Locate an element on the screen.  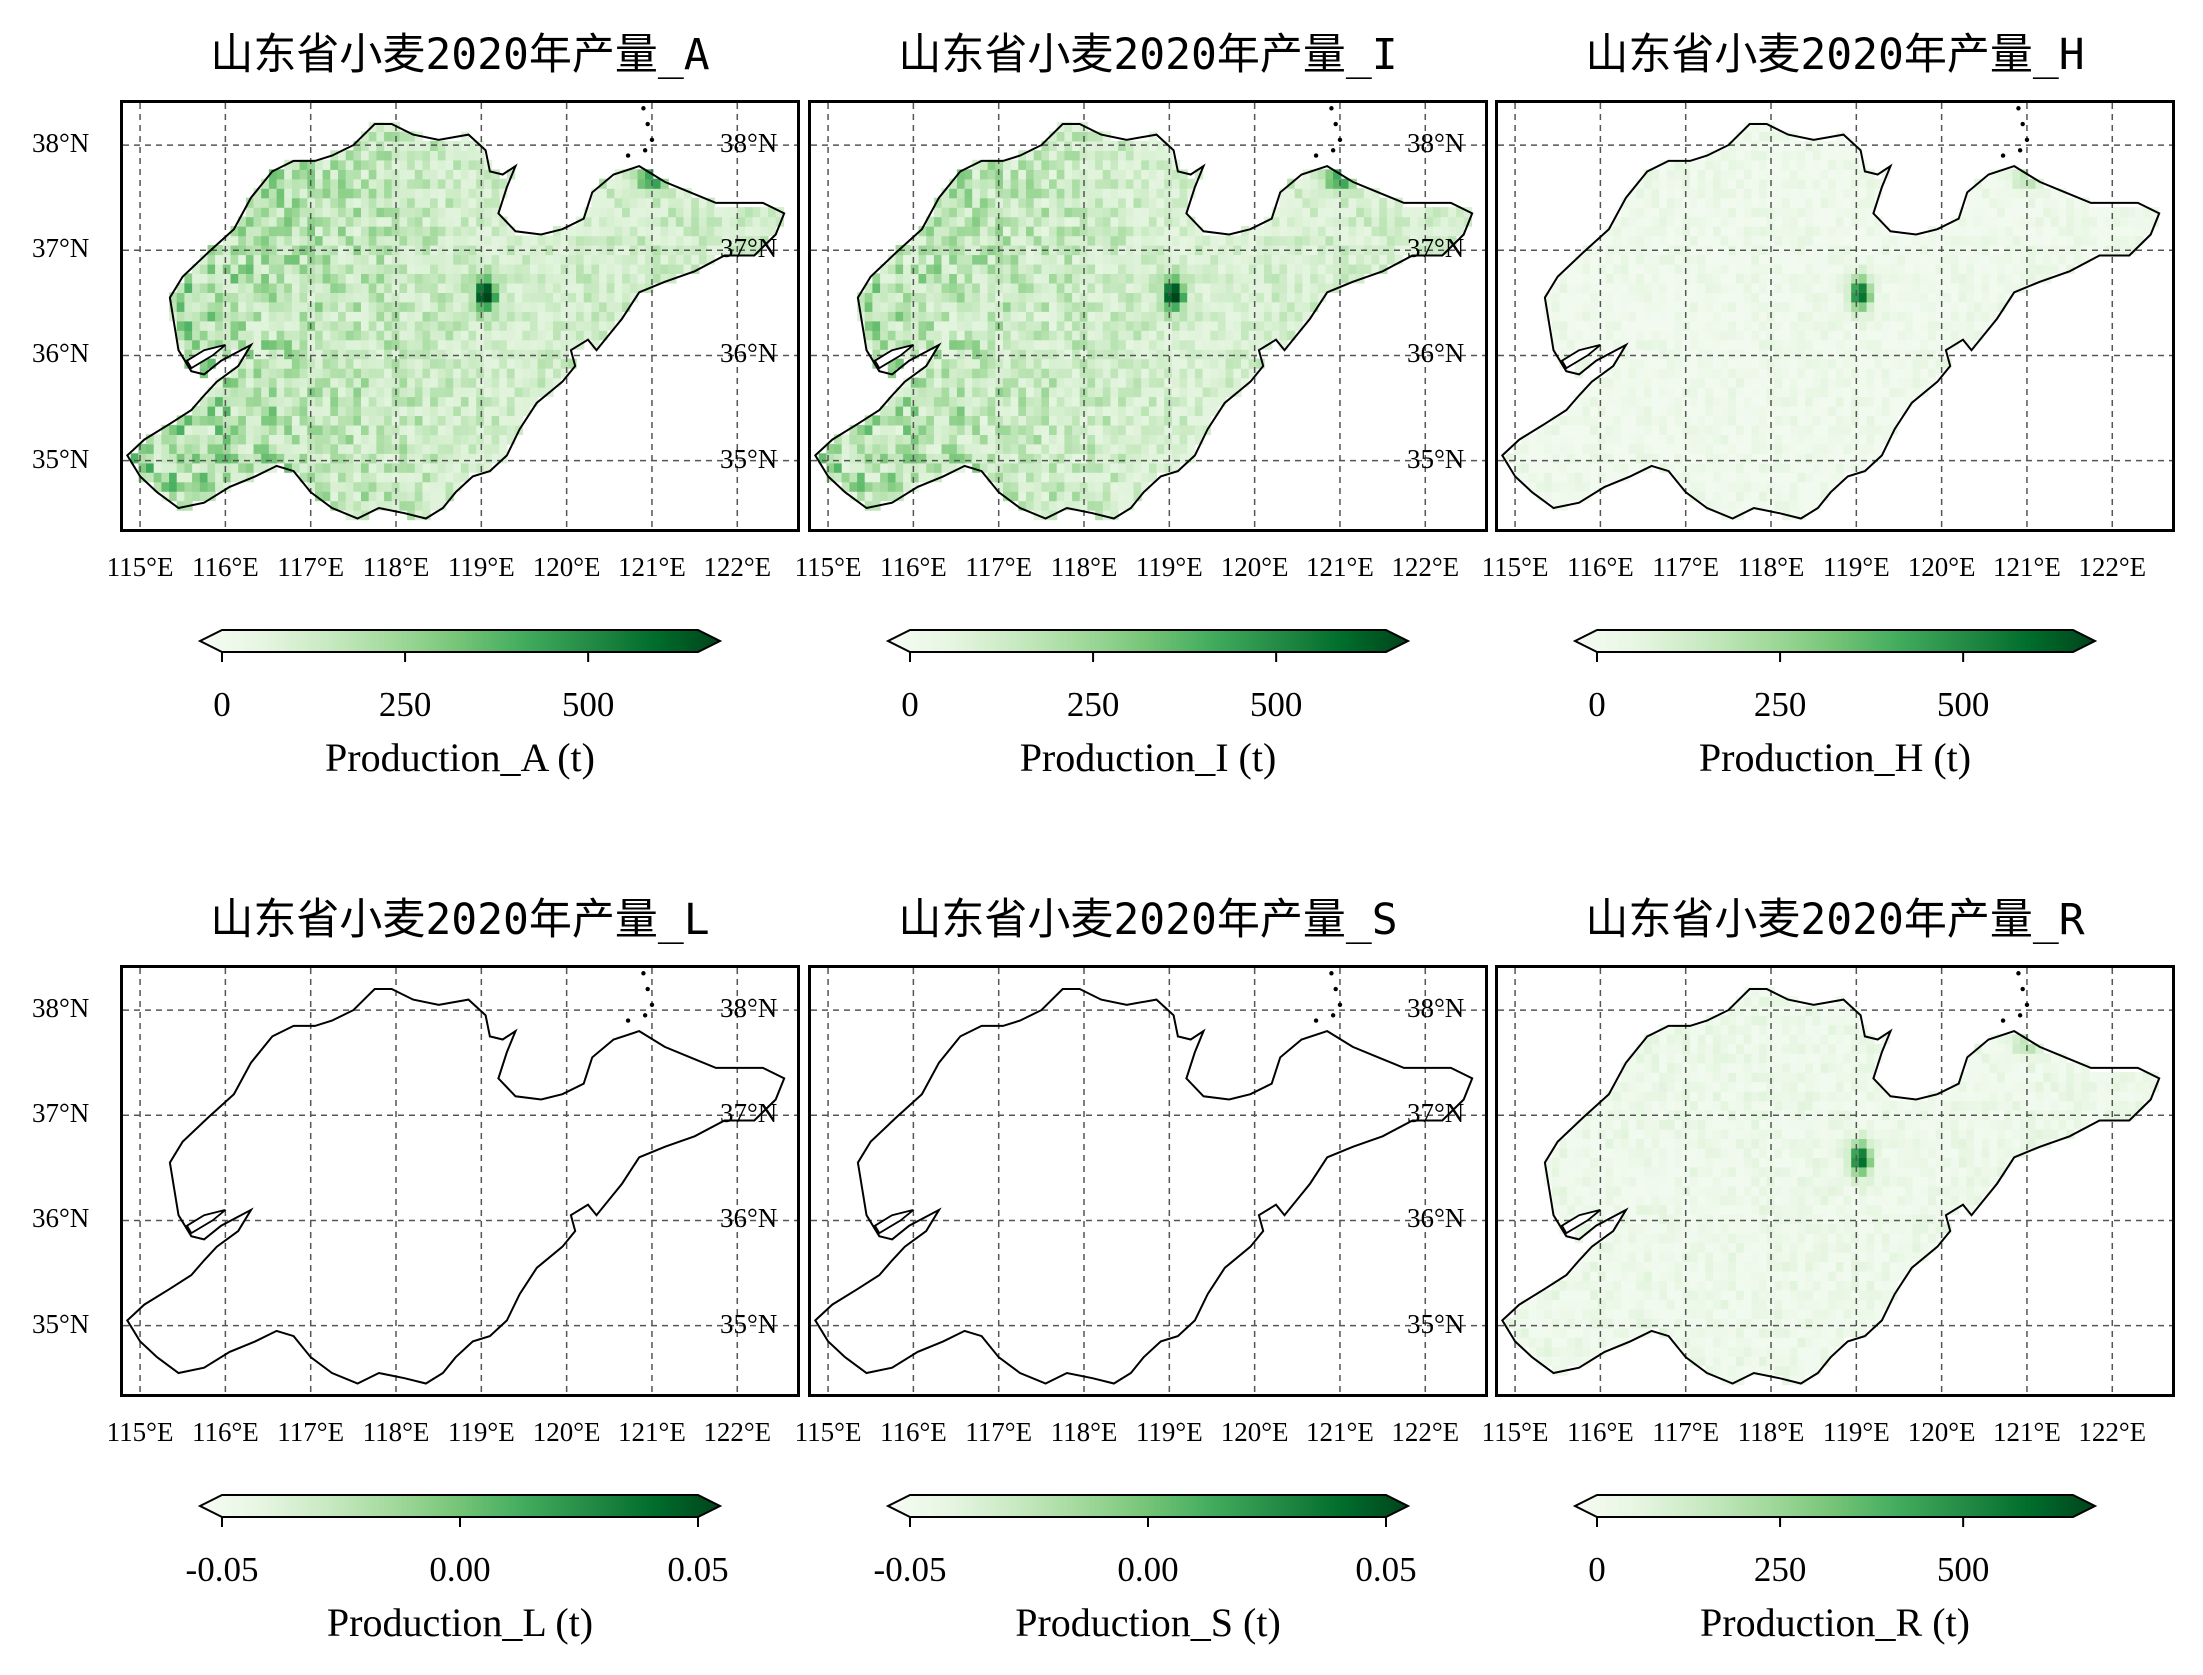
colorbar-label: Production_S (t) is located at coordinates (1148, 1622).